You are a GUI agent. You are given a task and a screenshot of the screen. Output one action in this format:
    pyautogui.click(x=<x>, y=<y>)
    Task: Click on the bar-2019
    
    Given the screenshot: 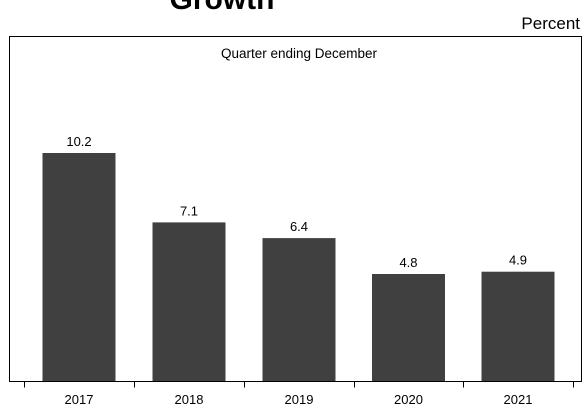 What is the action you would take?
    pyautogui.click(x=299, y=310)
    